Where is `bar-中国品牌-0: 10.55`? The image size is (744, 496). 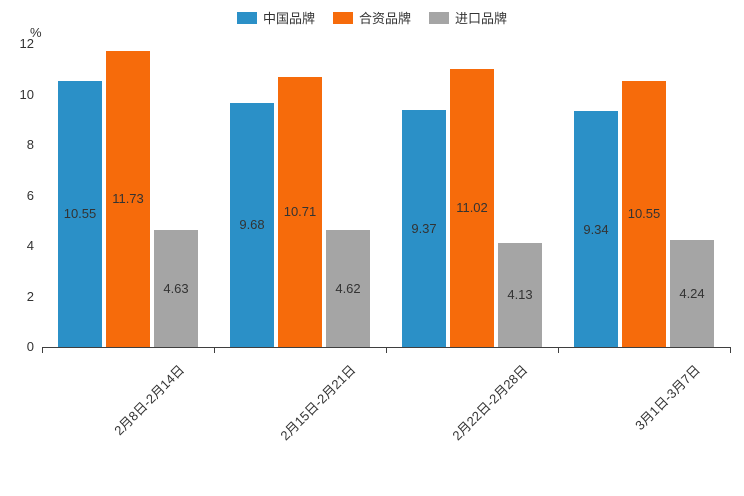 bar-中国品牌-0: 10.55 is located at coordinates (80, 213).